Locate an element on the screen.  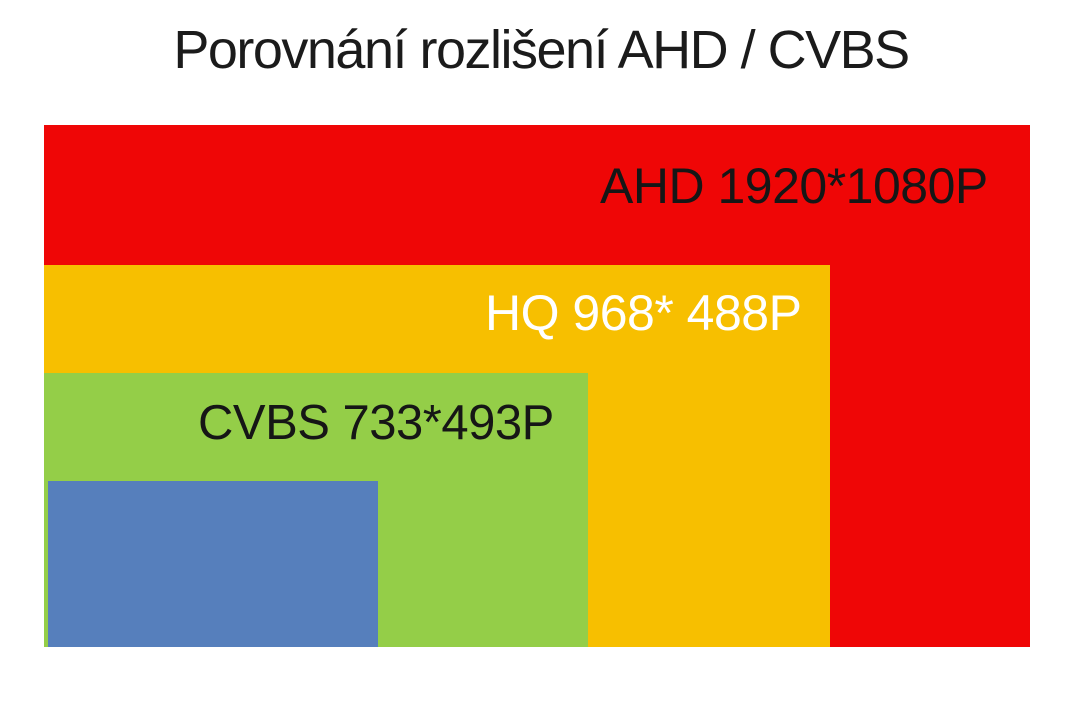
hq-label: HQ 968* 488P is located at coordinates (643, 313).